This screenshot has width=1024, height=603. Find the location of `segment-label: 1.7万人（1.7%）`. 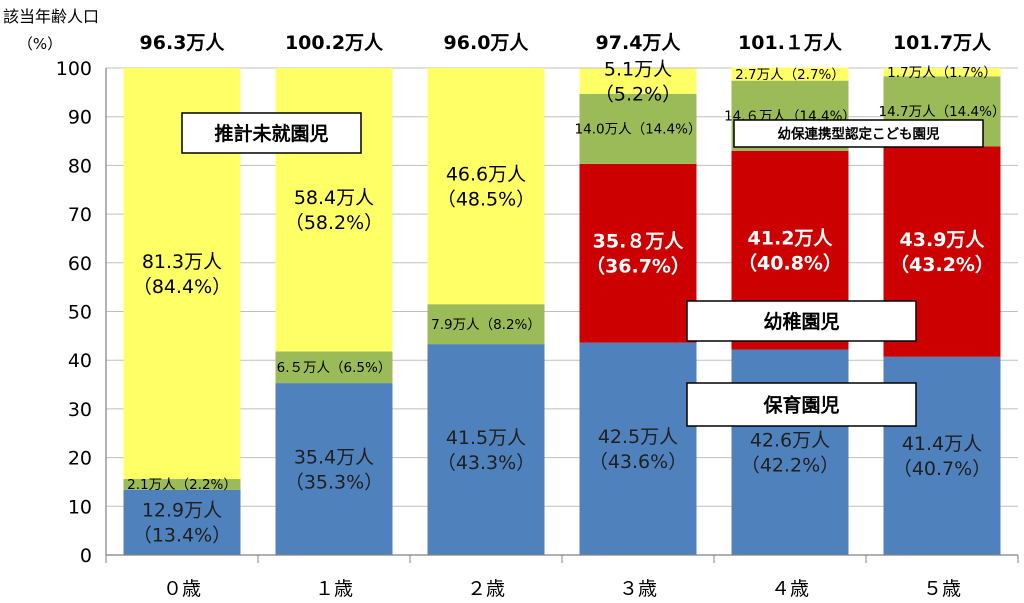

segment-label: 1.7万人（1.7%） is located at coordinates (942, 73).